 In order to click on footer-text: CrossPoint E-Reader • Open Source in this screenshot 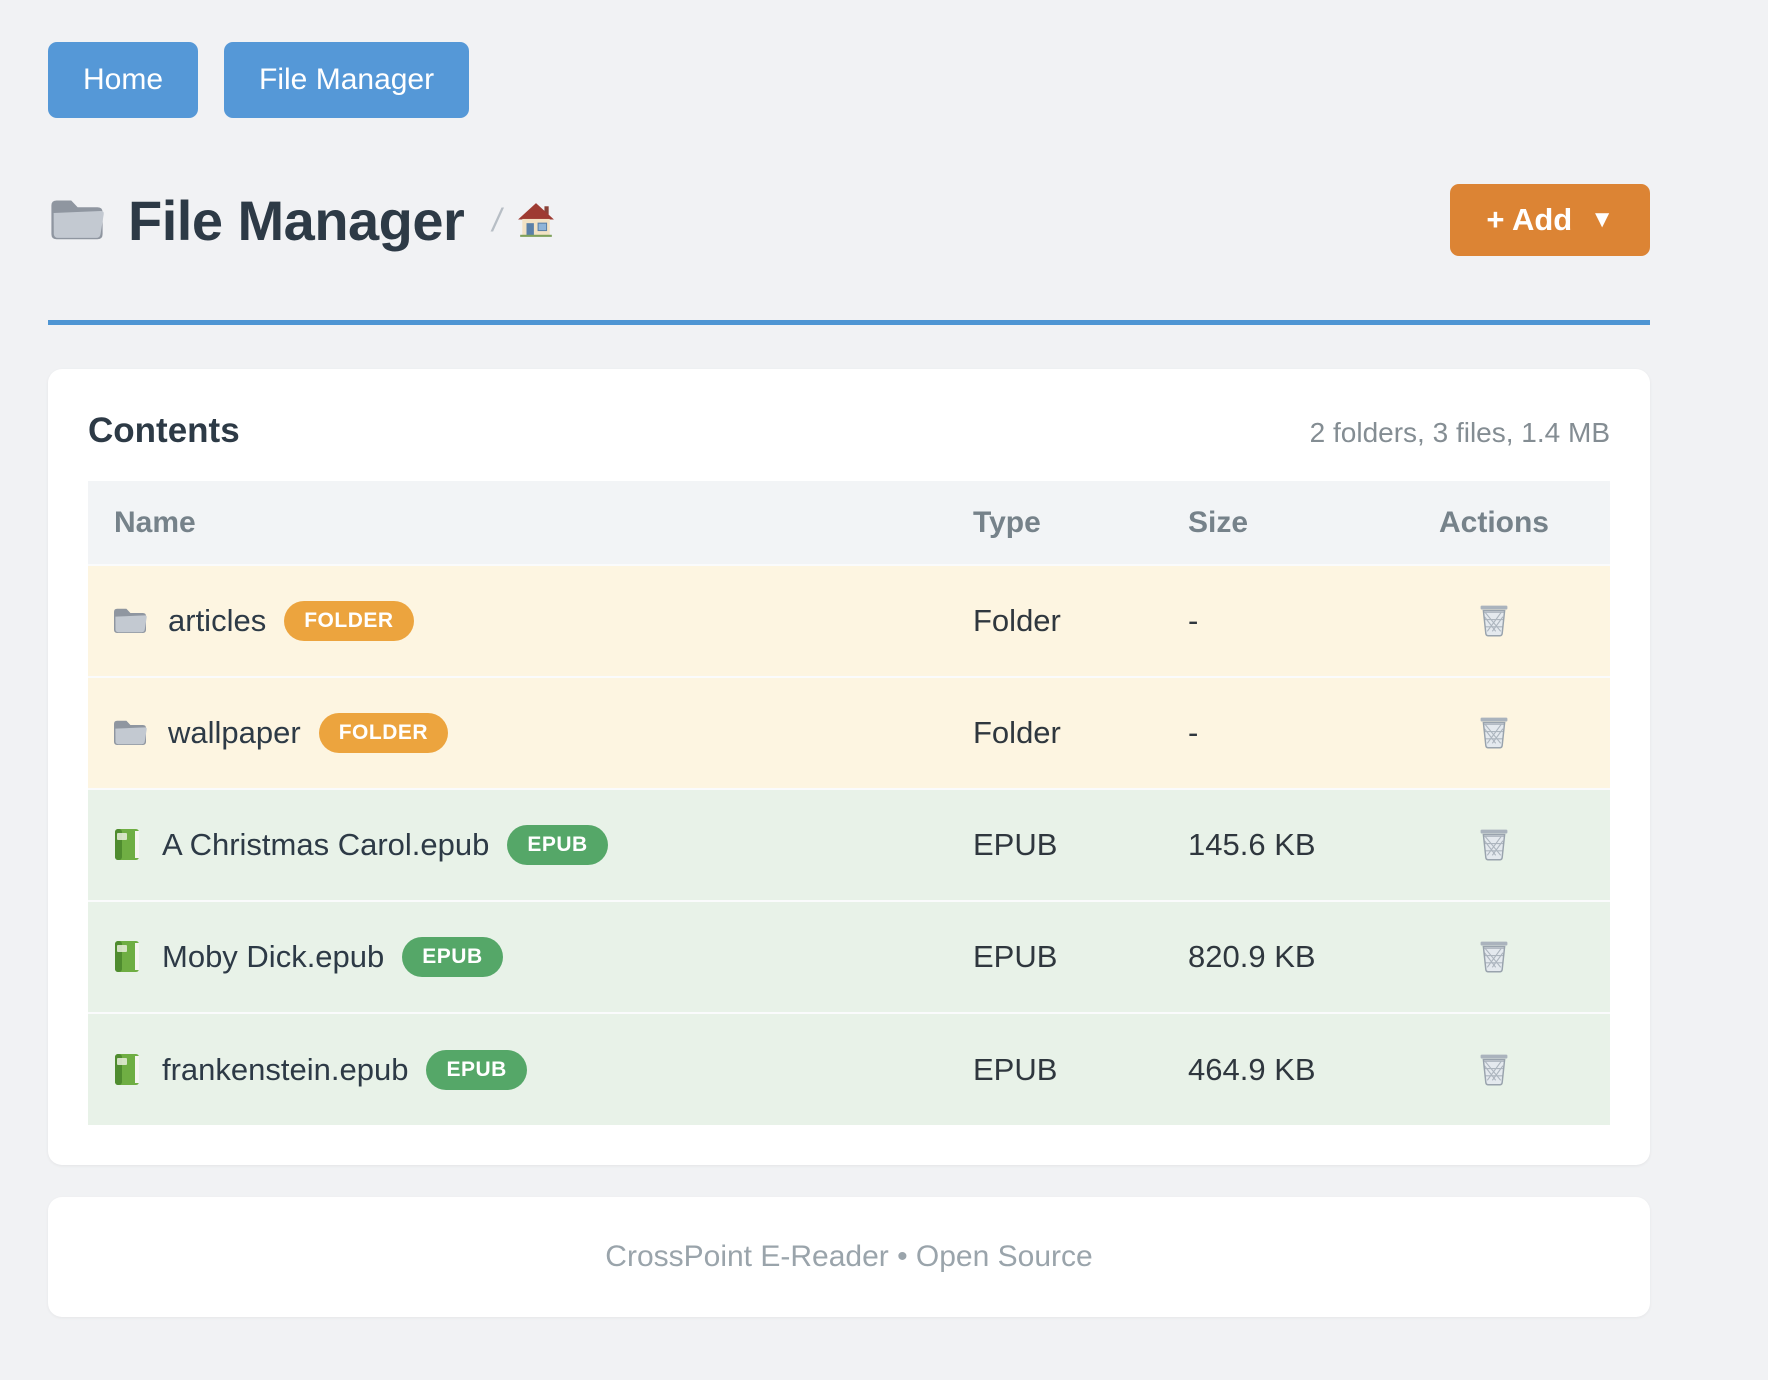, I will do `click(849, 1256)`.